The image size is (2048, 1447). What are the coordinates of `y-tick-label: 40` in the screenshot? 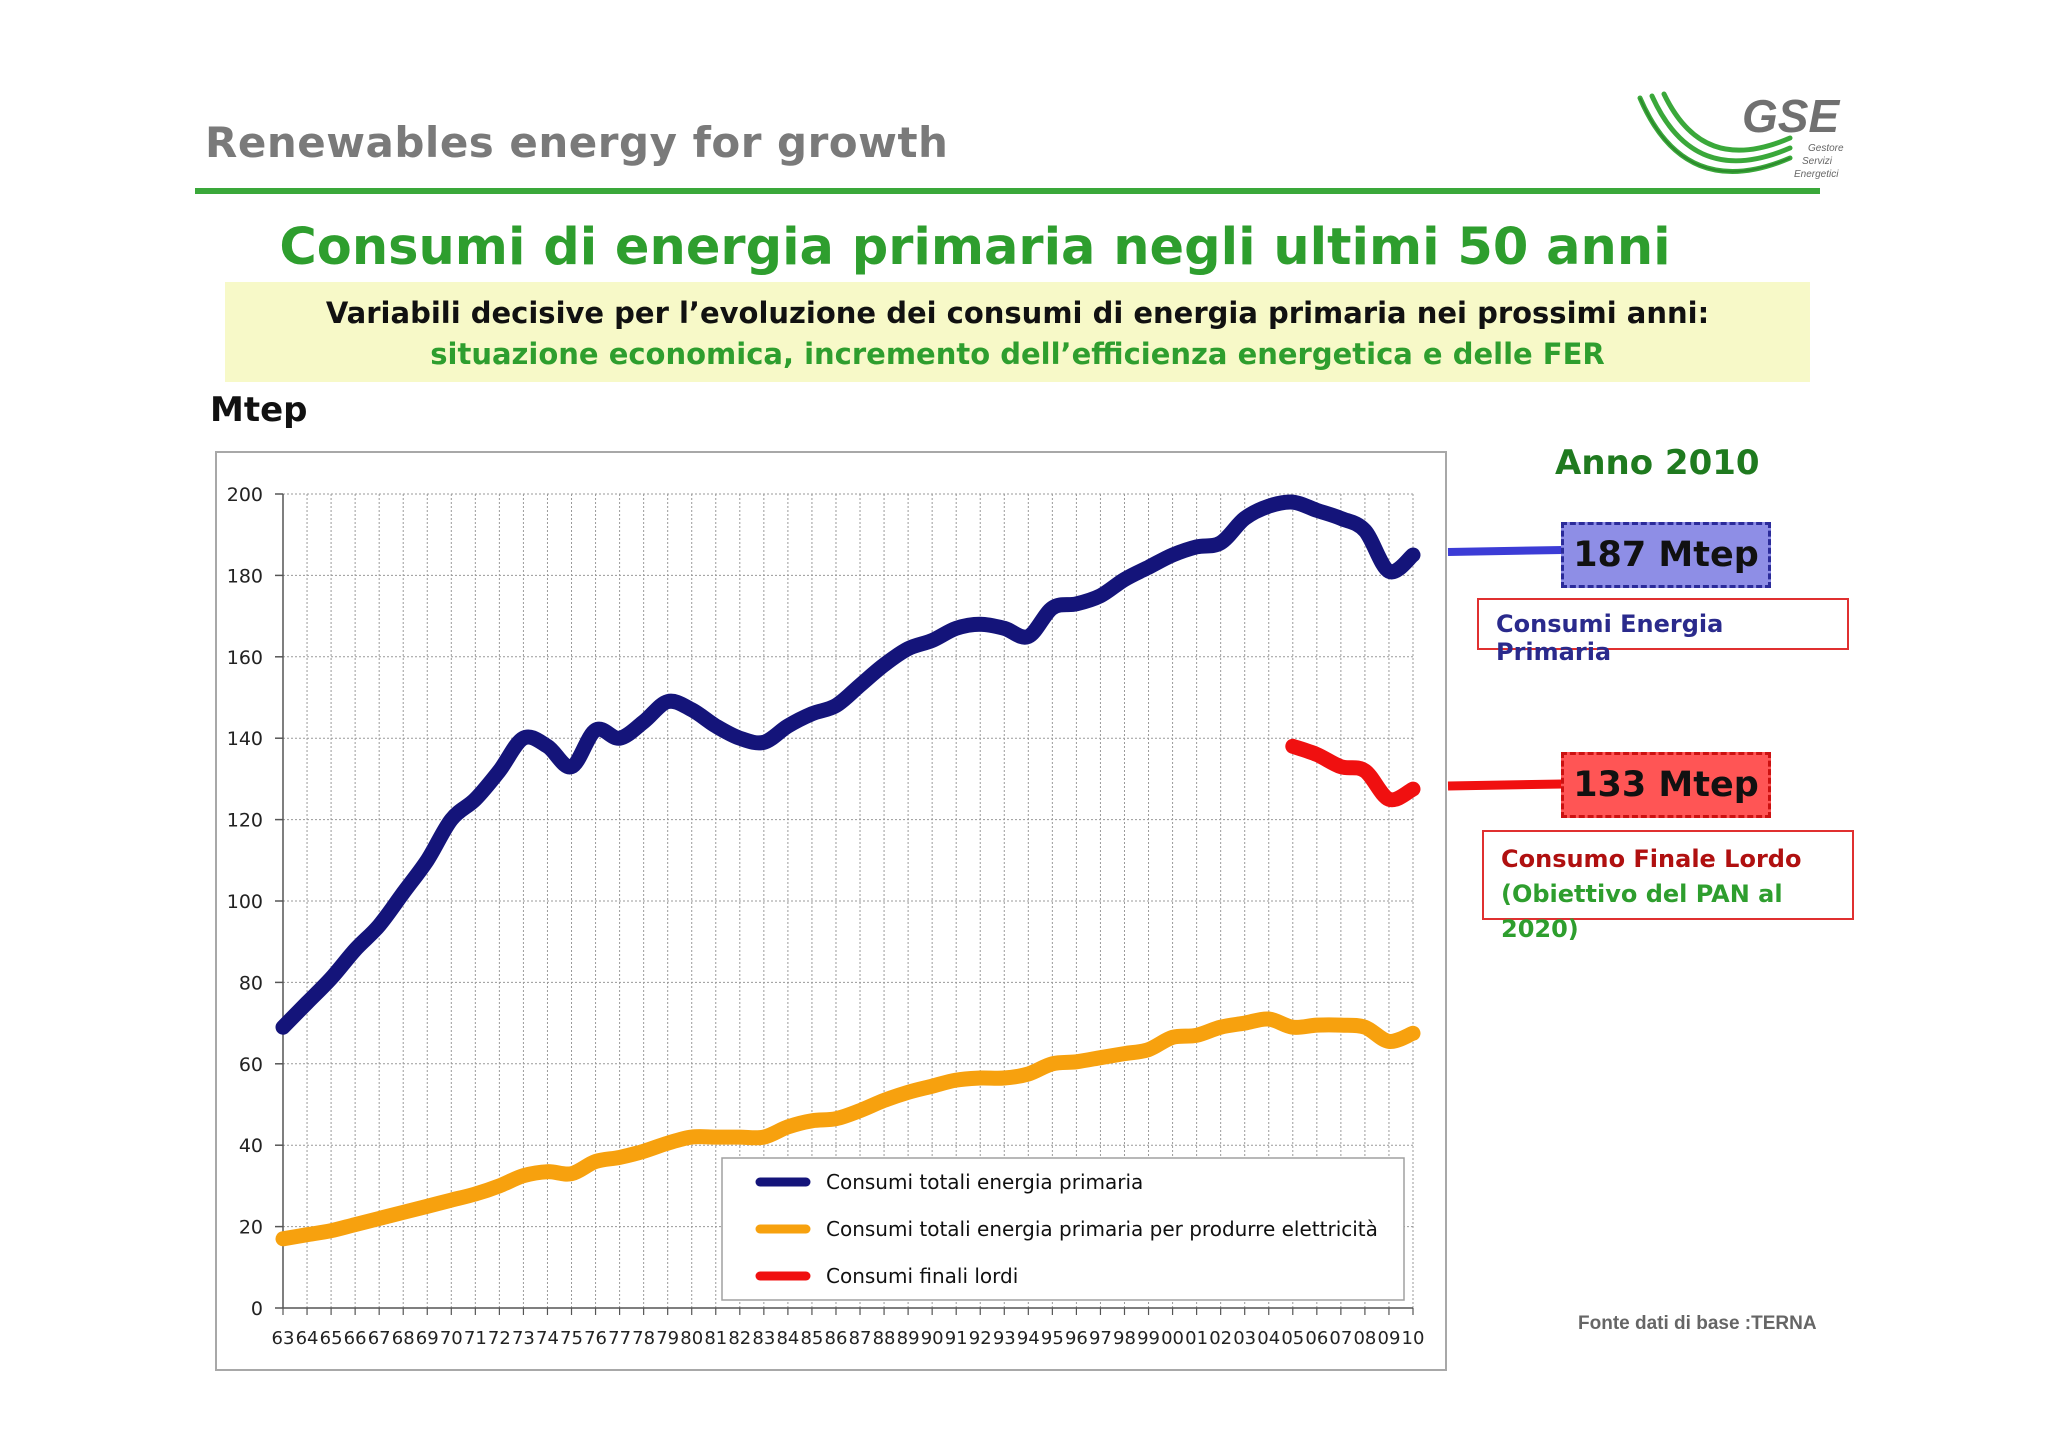 It's located at (251, 1146).